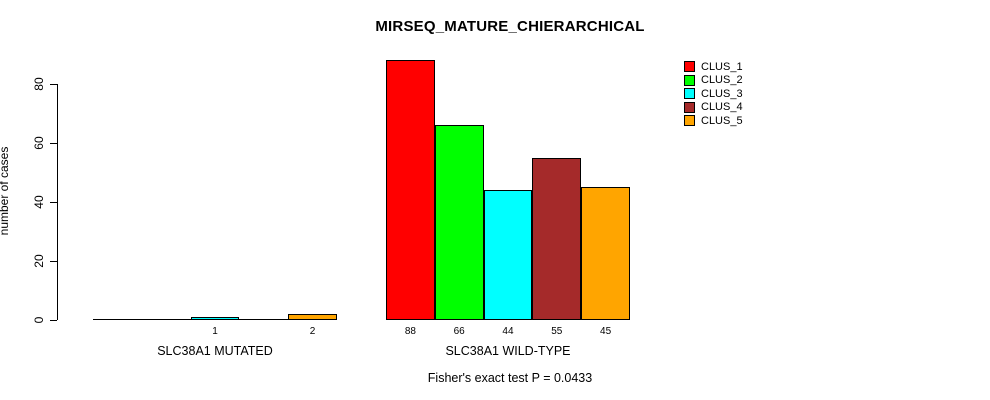  What do you see at coordinates (508, 351) in the screenshot?
I see `group-label: SLC38A1 WILD-TYPE` at bounding box center [508, 351].